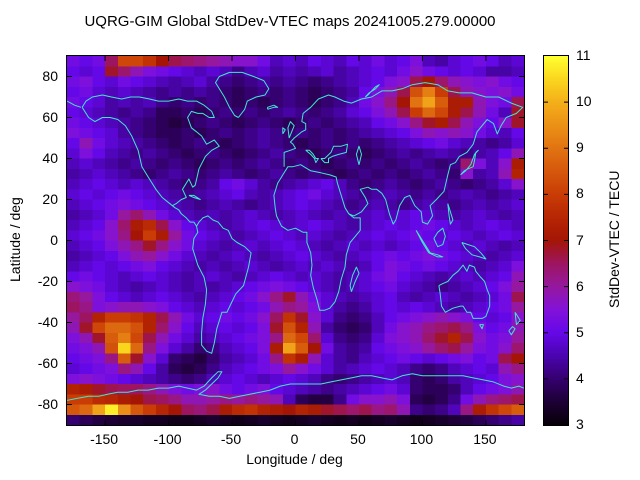  I want to click on colorbar-tick-label: 10, so click(584, 101).